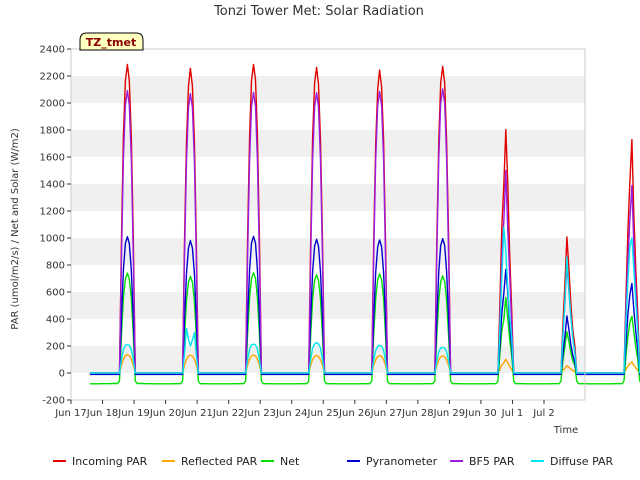 The height and width of the screenshot is (480, 640). What do you see at coordinates (386, 413) in the screenshot?
I see `x-tick-label: Jun 27` at bounding box center [386, 413].